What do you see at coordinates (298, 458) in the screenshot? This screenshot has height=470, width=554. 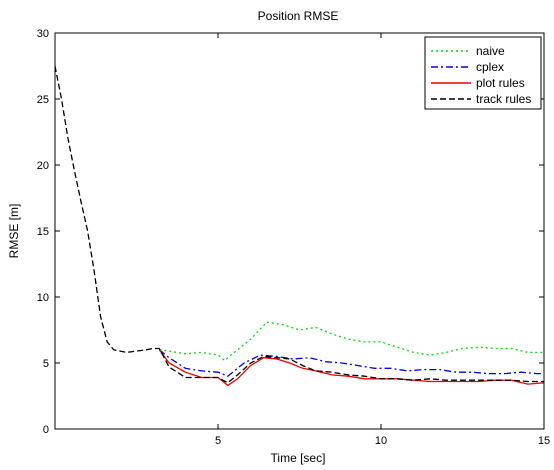 I see `x-axis-label: Time [sec]` at bounding box center [298, 458].